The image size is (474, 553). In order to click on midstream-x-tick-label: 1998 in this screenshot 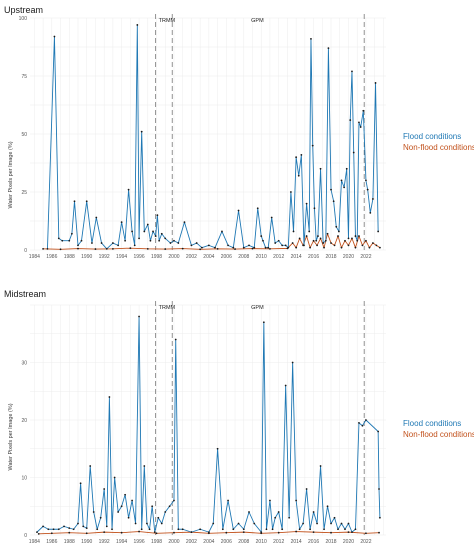, I will do `click(156, 542)`.